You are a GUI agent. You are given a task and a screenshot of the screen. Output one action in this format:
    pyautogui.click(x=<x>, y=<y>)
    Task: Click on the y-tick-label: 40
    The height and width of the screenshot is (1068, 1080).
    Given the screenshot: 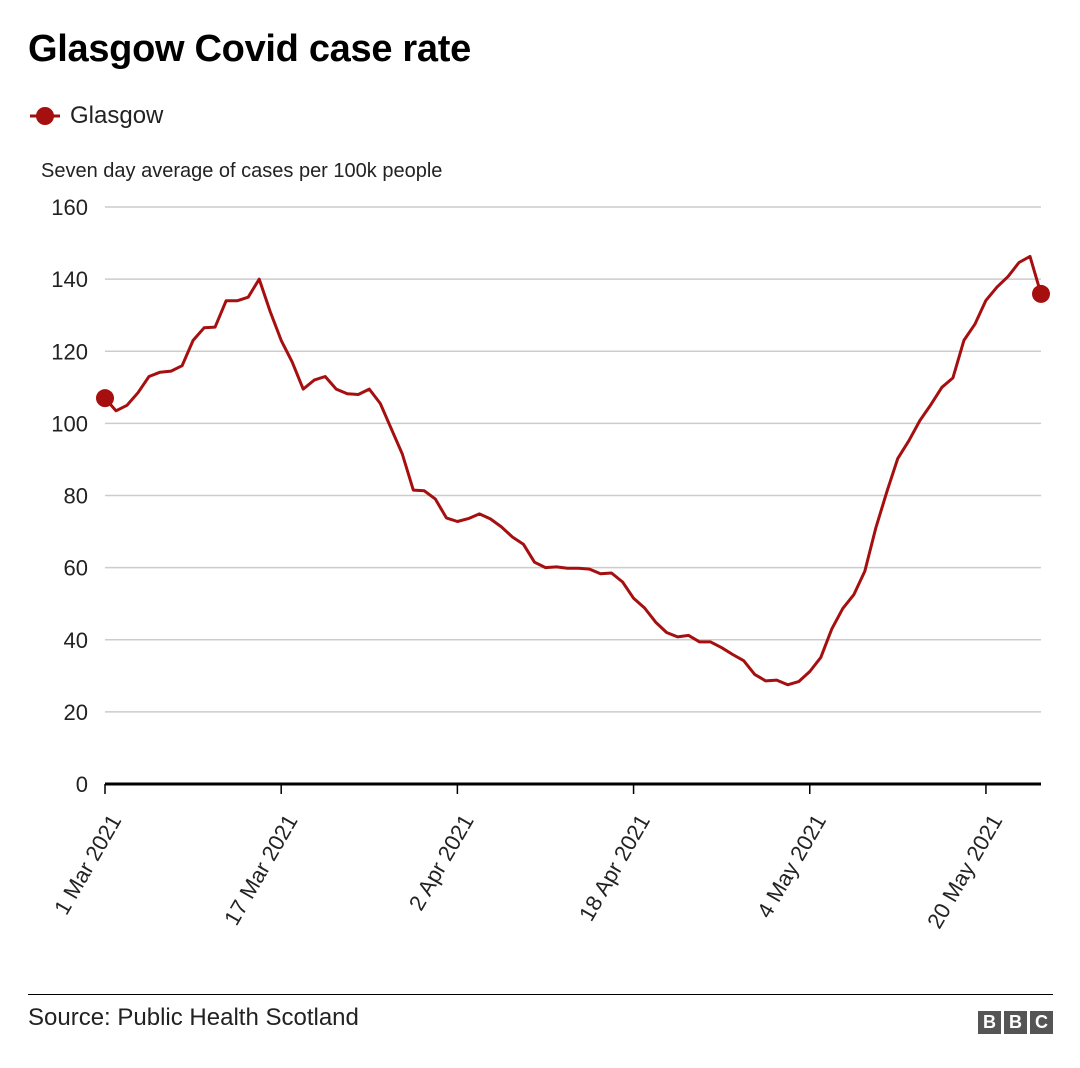 What is the action you would take?
    pyautogui.click(x=76, y=640)
    